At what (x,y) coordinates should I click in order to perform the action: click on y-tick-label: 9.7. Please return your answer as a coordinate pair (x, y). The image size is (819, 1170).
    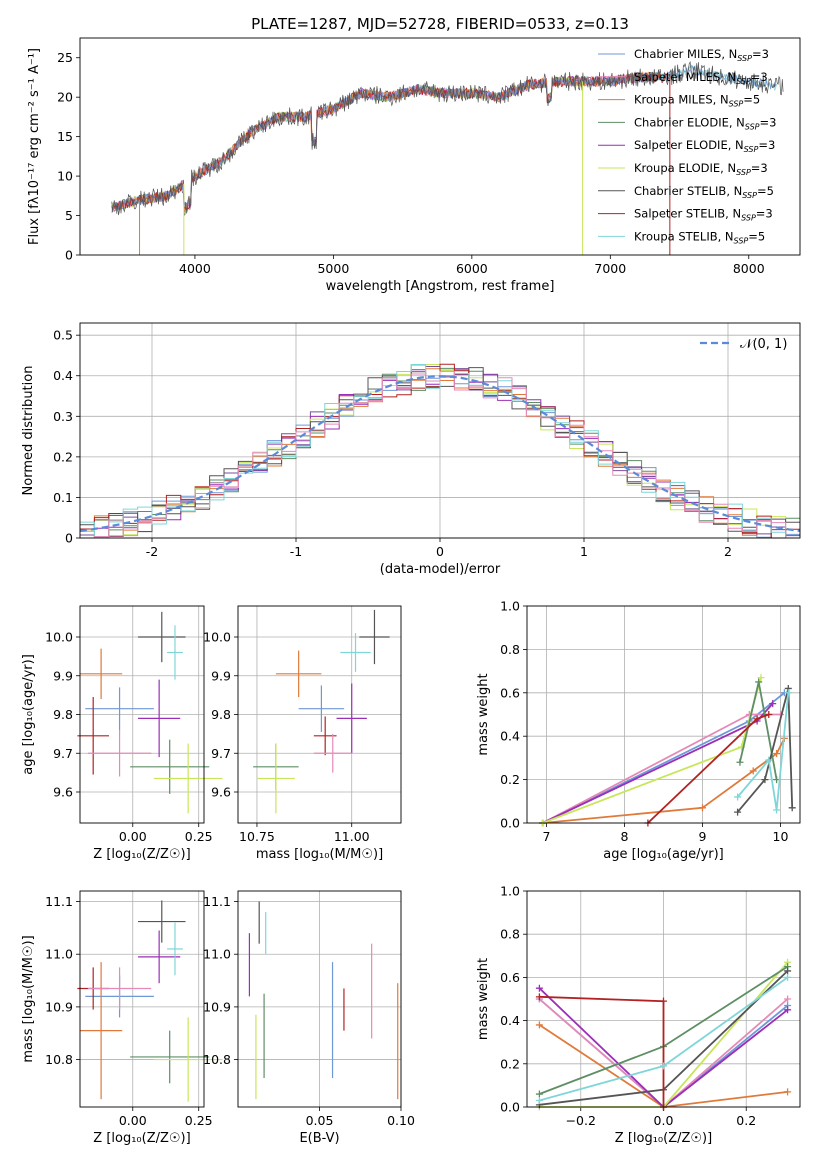
    Looking at the image, I should click on (221, 753).